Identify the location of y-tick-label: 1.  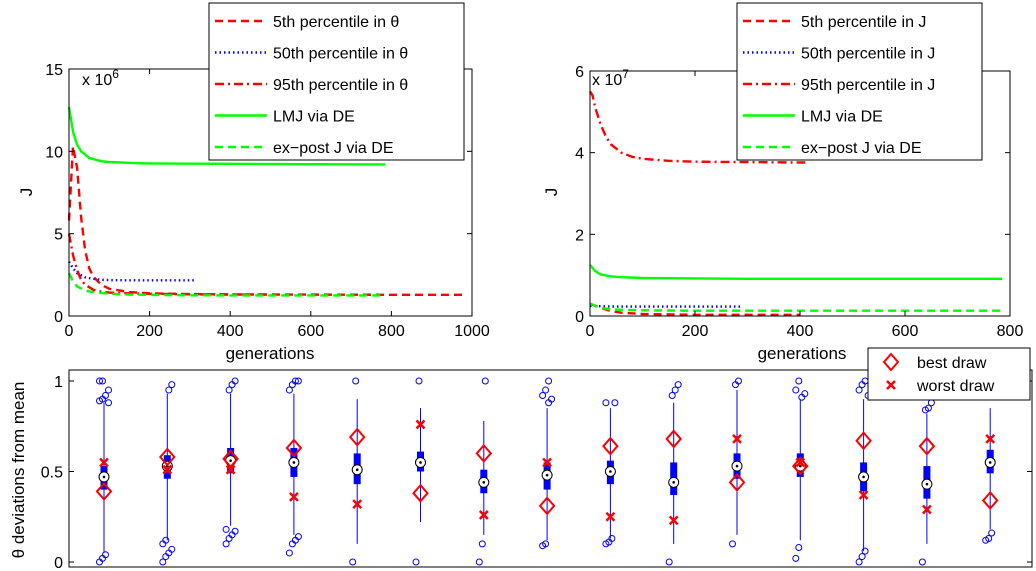
(58, 382).